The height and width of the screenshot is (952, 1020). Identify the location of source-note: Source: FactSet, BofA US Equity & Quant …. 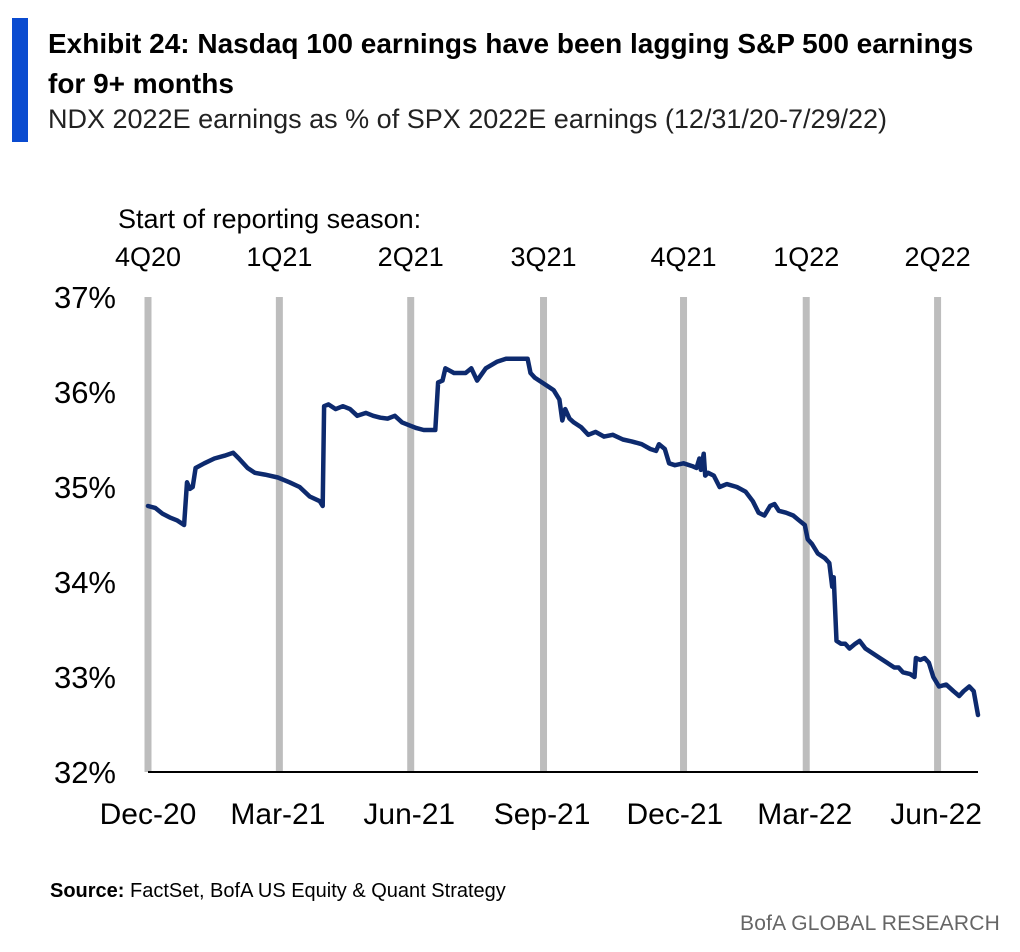
(278, 891).